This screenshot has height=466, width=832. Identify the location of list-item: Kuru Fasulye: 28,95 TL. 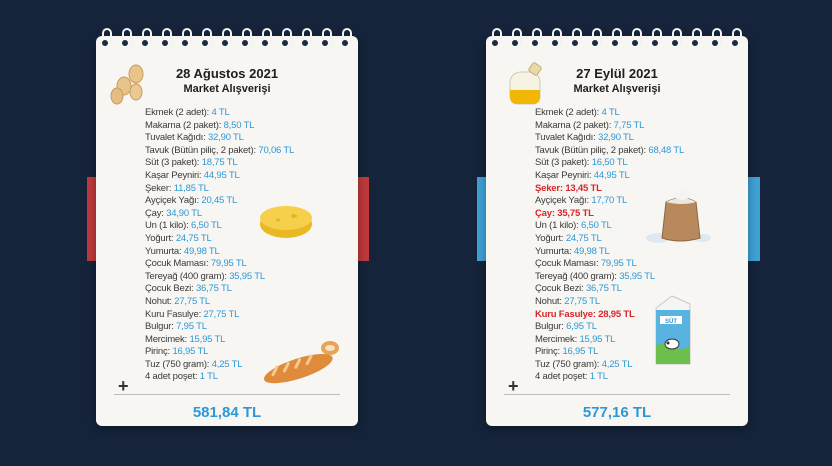
(609, 315).